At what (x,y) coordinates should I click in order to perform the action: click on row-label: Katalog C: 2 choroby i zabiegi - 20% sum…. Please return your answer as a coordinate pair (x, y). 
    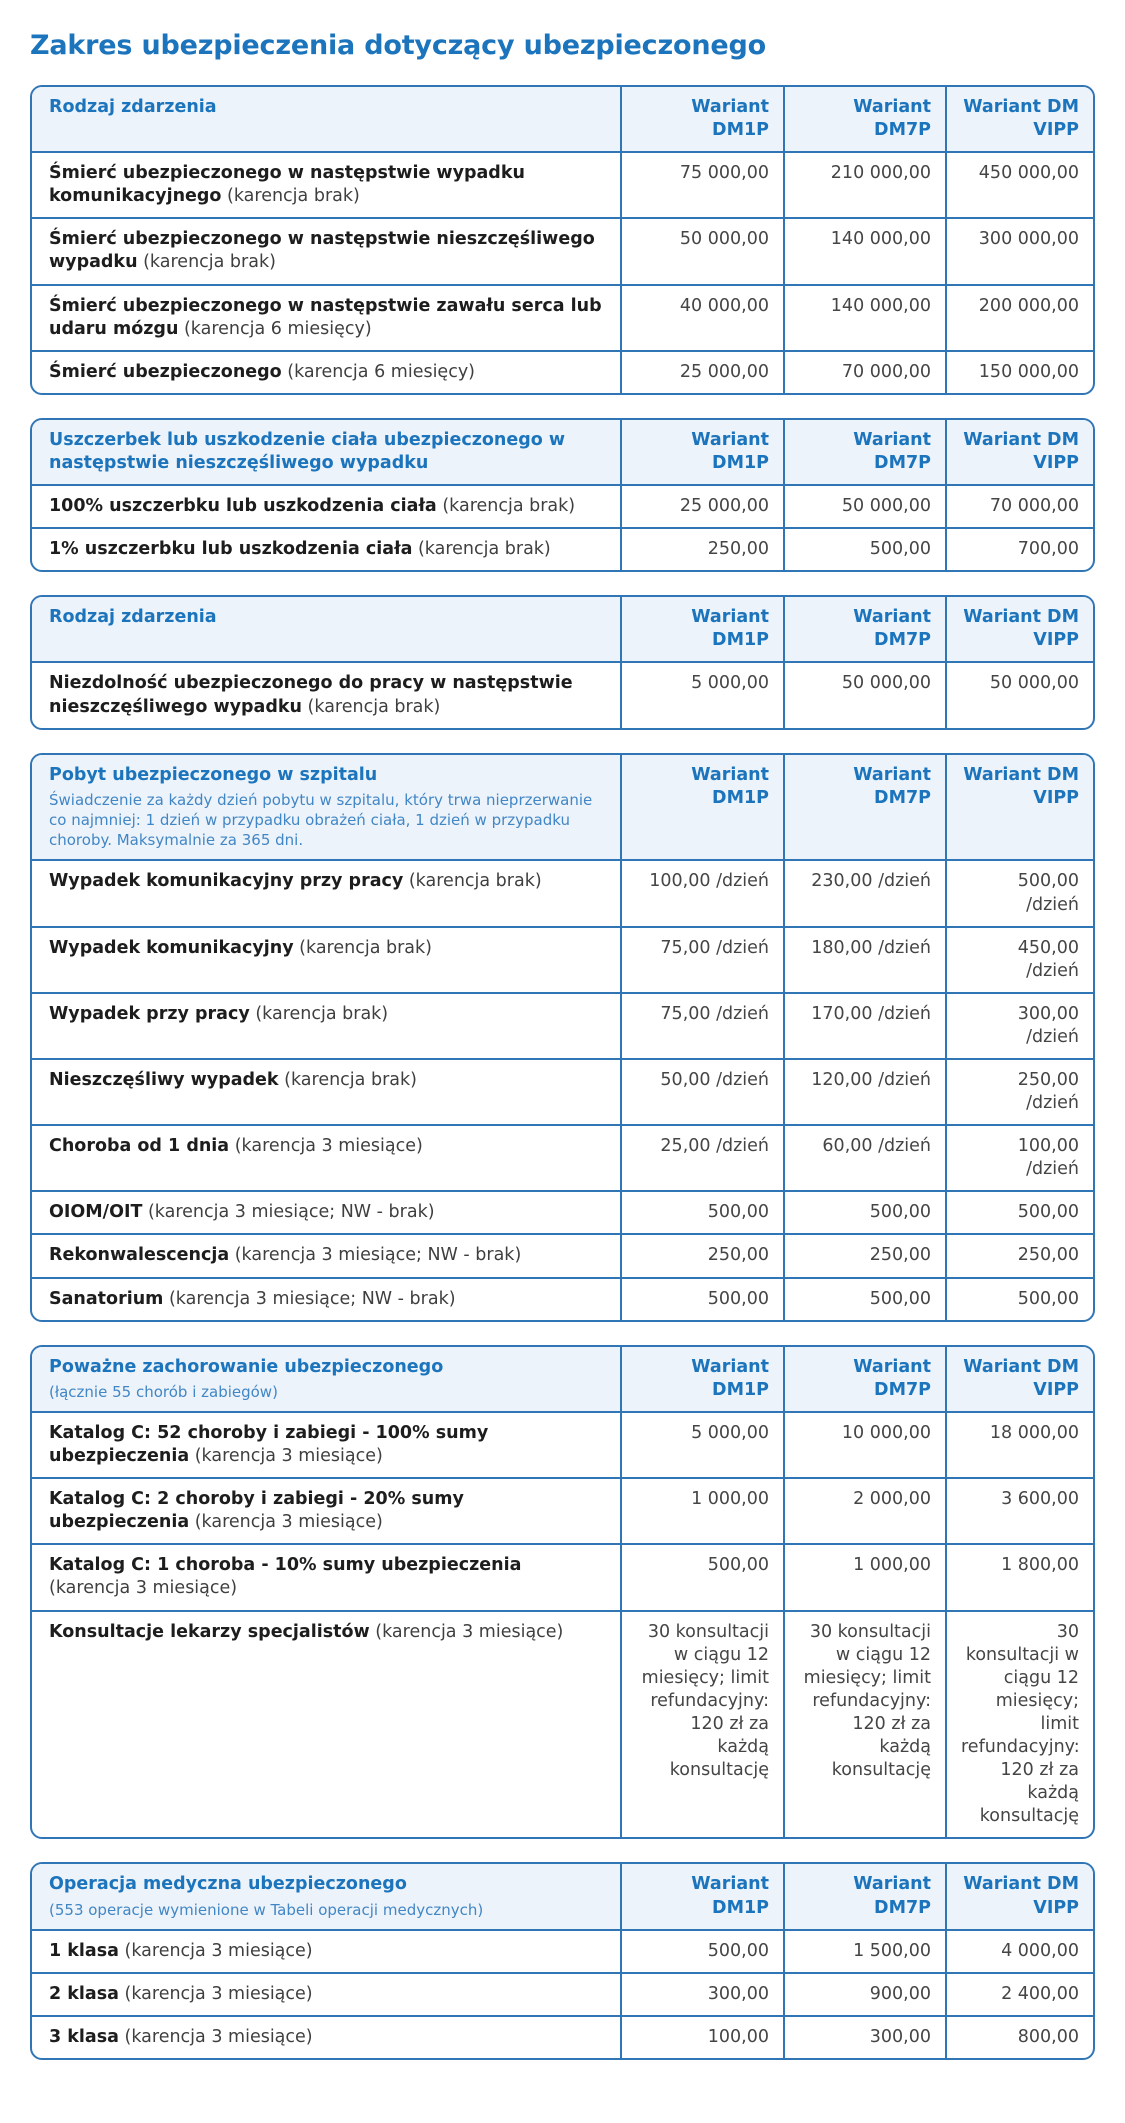
    Looking at the image, I should click on (326, 1511).